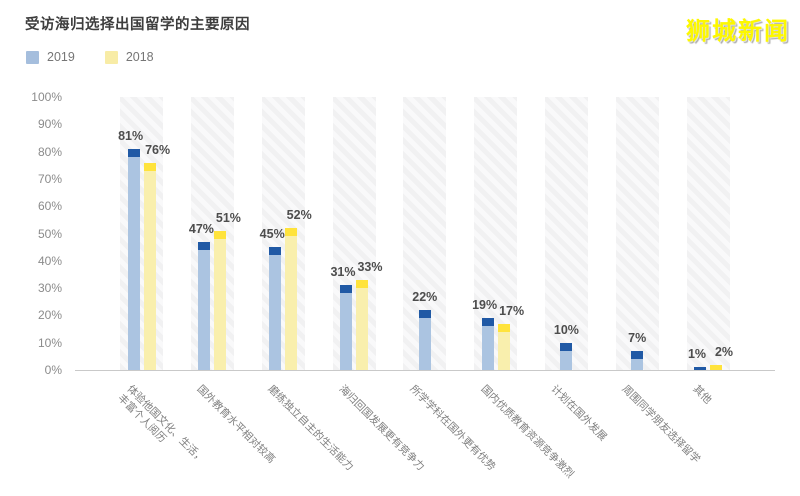 This screenshot has width=800, height=496. I want to click on legend-swatch-2018, so click(111, 57).